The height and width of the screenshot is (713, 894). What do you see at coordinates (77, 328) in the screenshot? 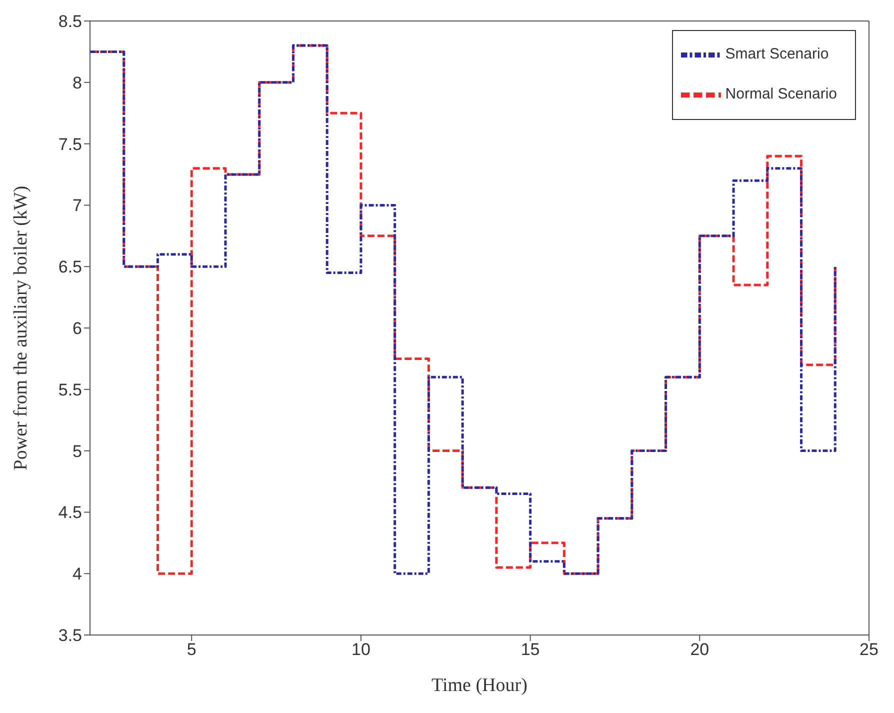
I see `y-tick-label: 6` at bounding box center [77, 328].